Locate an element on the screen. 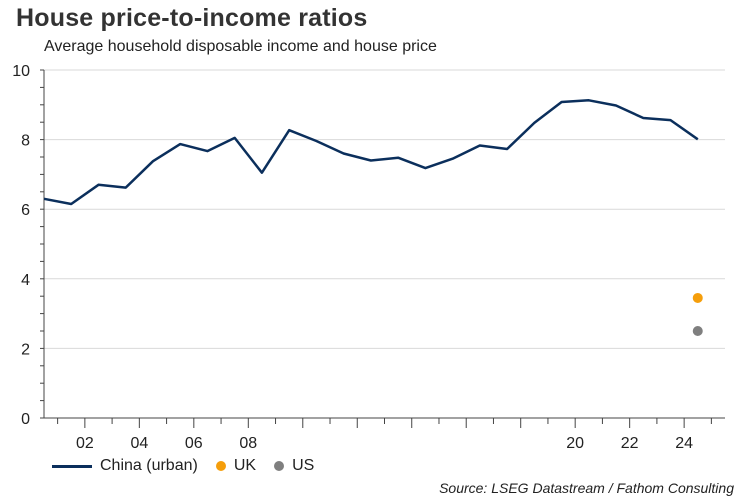 This screenshot has width=750, height=500. legend: China (urban) UK US is located at coordinates (192, 466).